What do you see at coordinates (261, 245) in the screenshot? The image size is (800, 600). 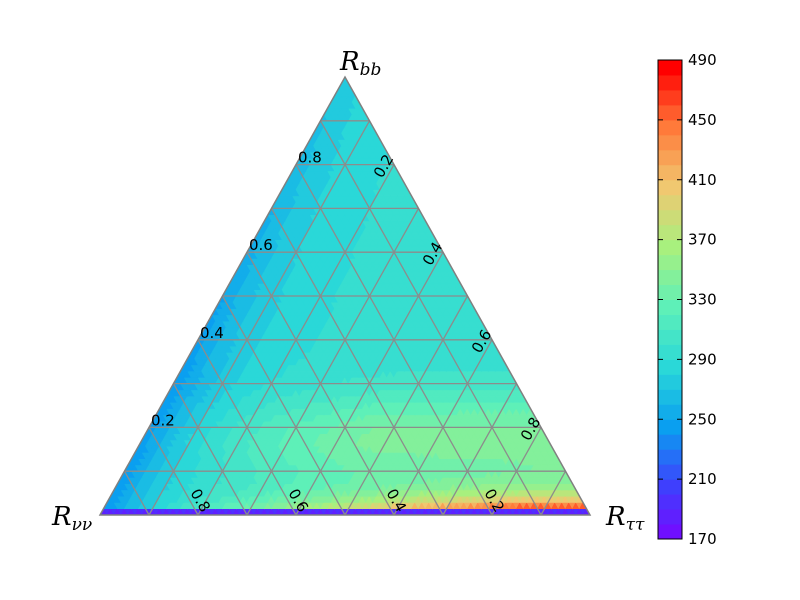 I see `left-edge-tick-label: 0.6` at bounding box center [261, 245].